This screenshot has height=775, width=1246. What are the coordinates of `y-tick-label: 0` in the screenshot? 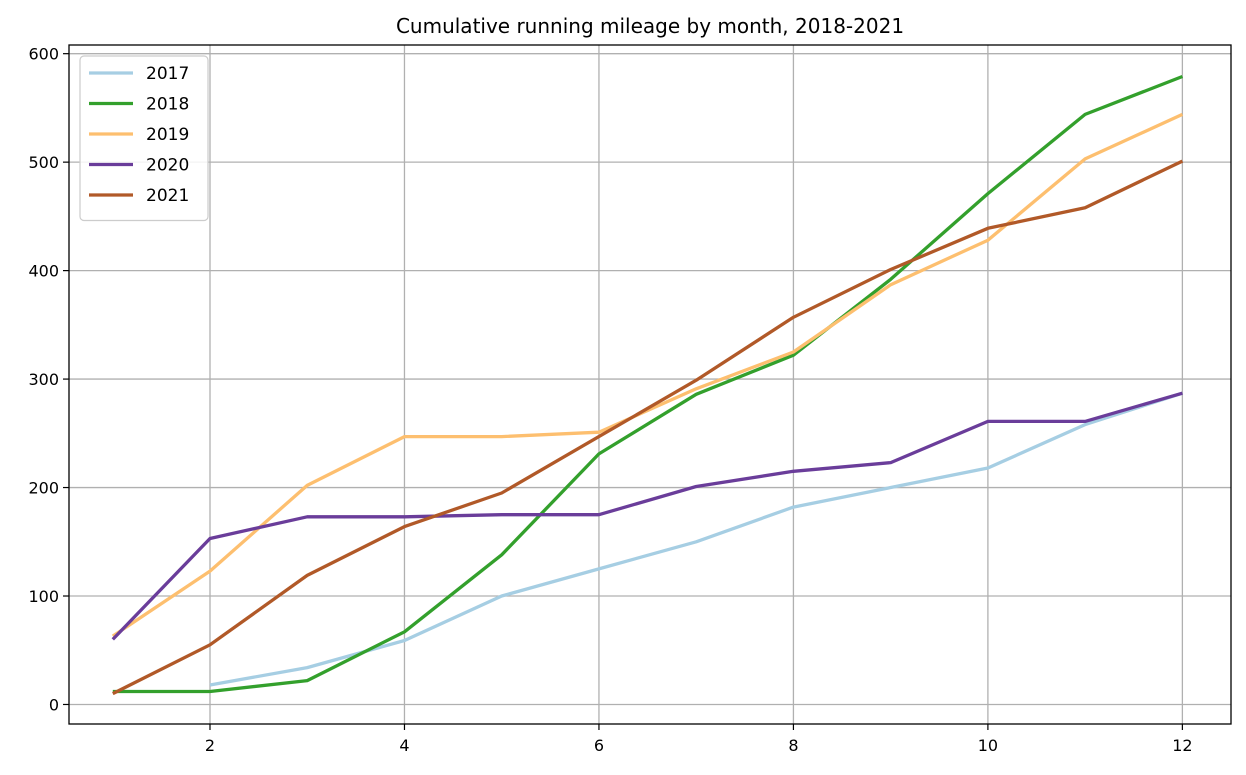 It's located at (54, 704).